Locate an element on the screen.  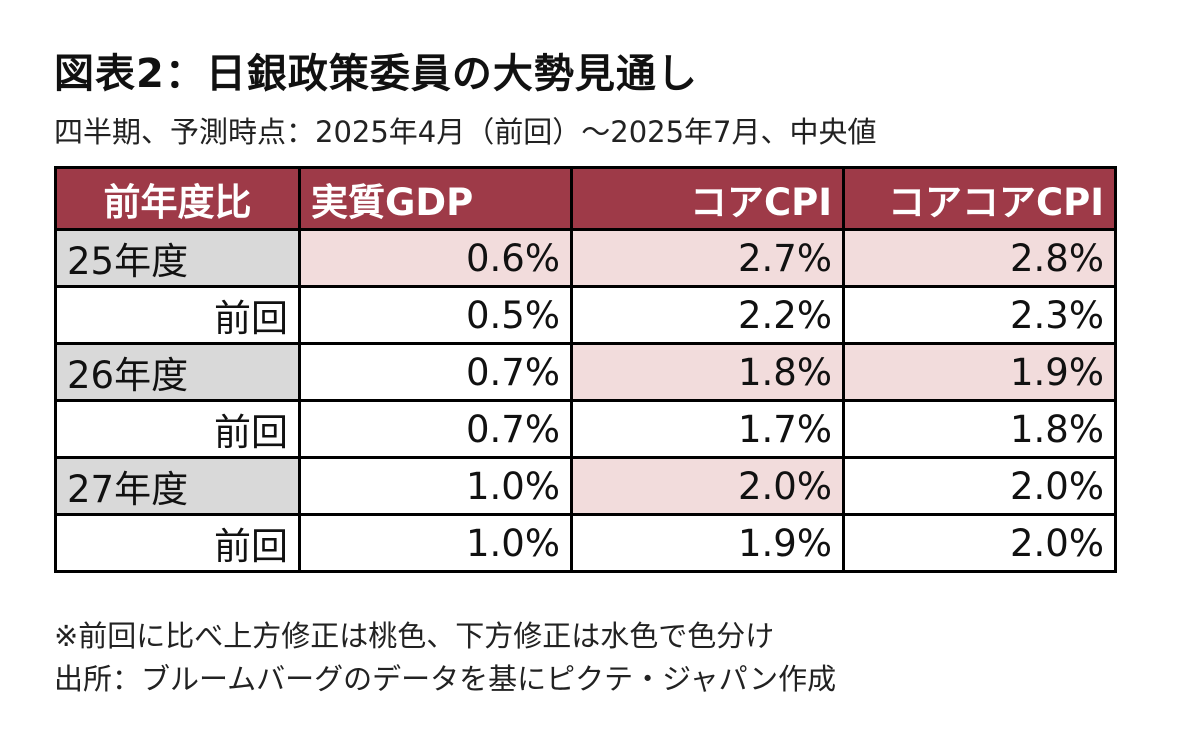
table-row: 27年度 1.0% 2.0% 2.0% is located at coordinates (585, 486).